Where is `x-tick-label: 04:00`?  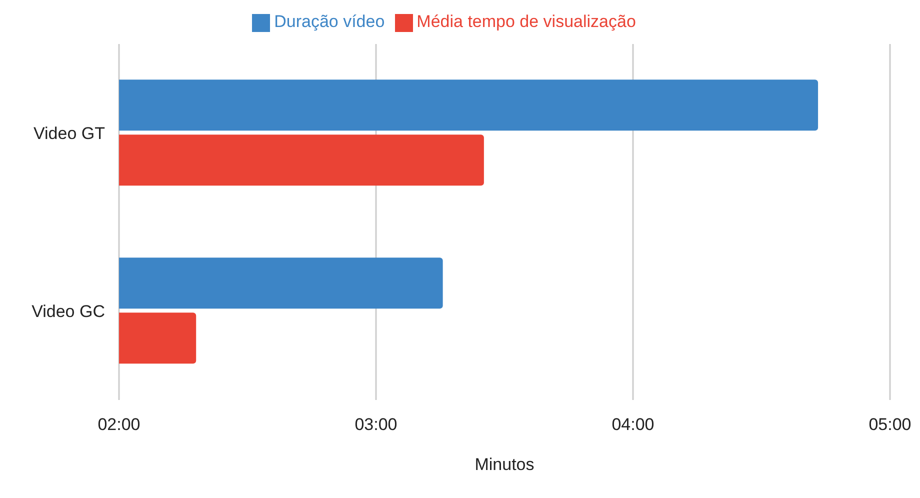 x-tick-label: 04:00 is located at coordinates (633, 424).